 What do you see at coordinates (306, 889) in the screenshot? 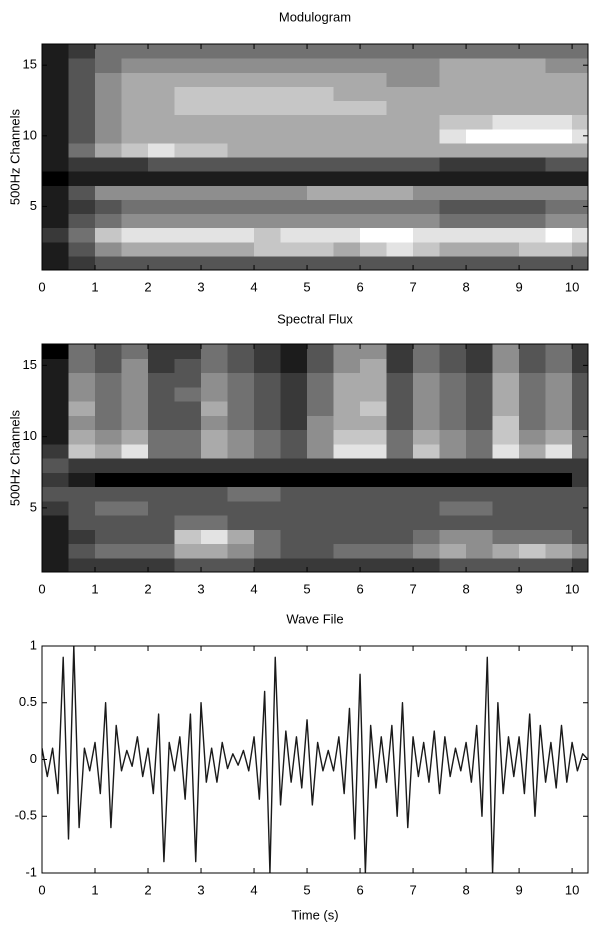
I see `x-tick-label: 5` at bounding box center [306, 889].